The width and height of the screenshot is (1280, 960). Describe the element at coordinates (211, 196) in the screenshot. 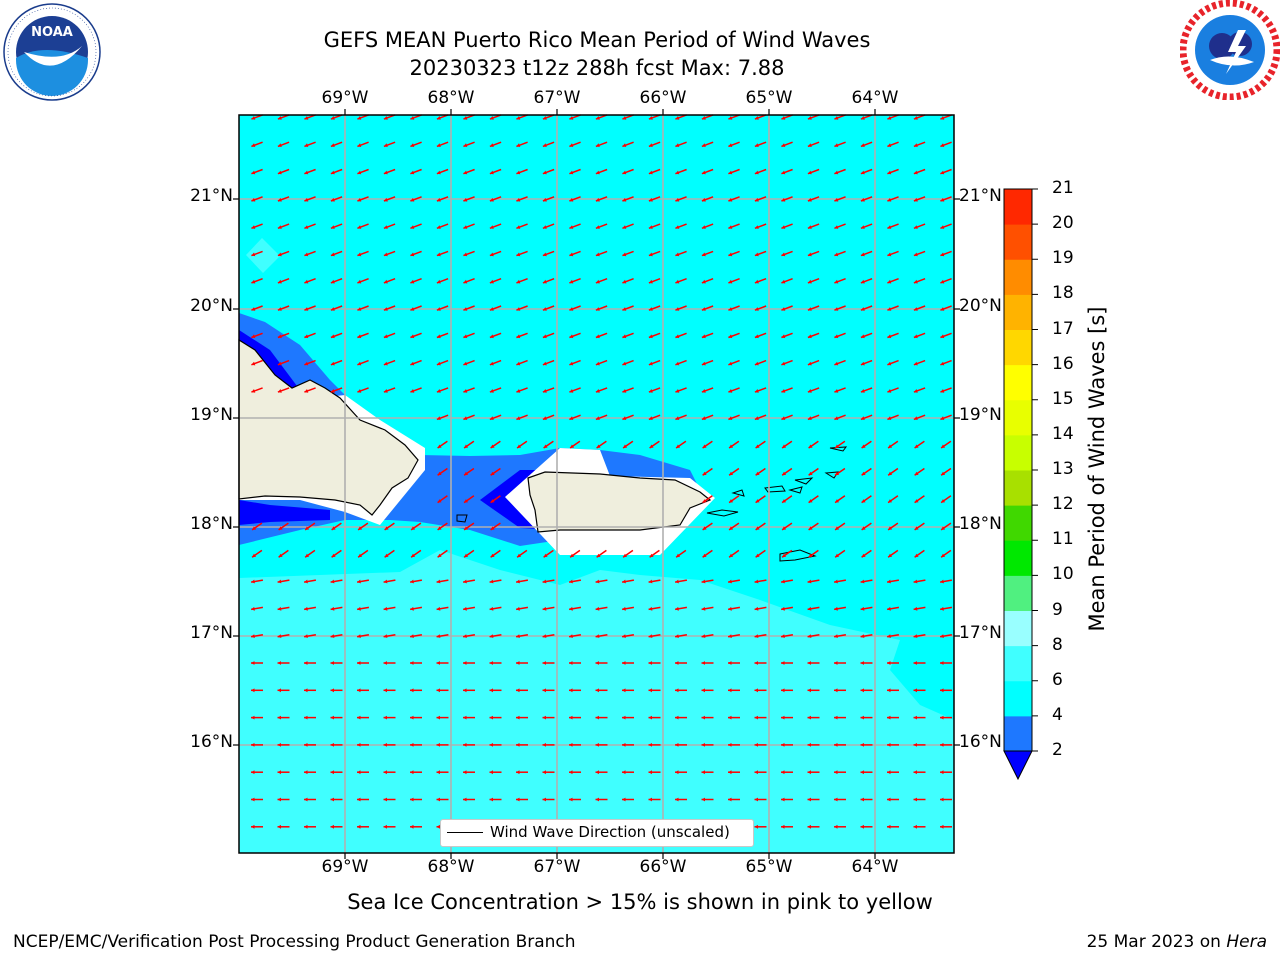

I see `lat-label-left-21n: 21°N` at that location.